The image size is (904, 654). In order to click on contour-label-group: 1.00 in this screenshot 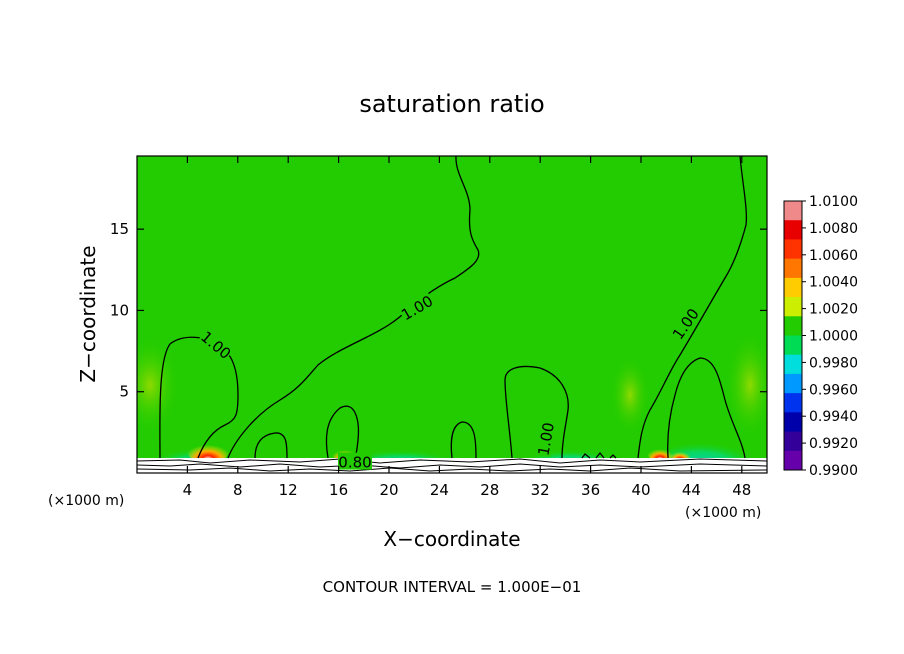, I will do `click(545, 438)`.